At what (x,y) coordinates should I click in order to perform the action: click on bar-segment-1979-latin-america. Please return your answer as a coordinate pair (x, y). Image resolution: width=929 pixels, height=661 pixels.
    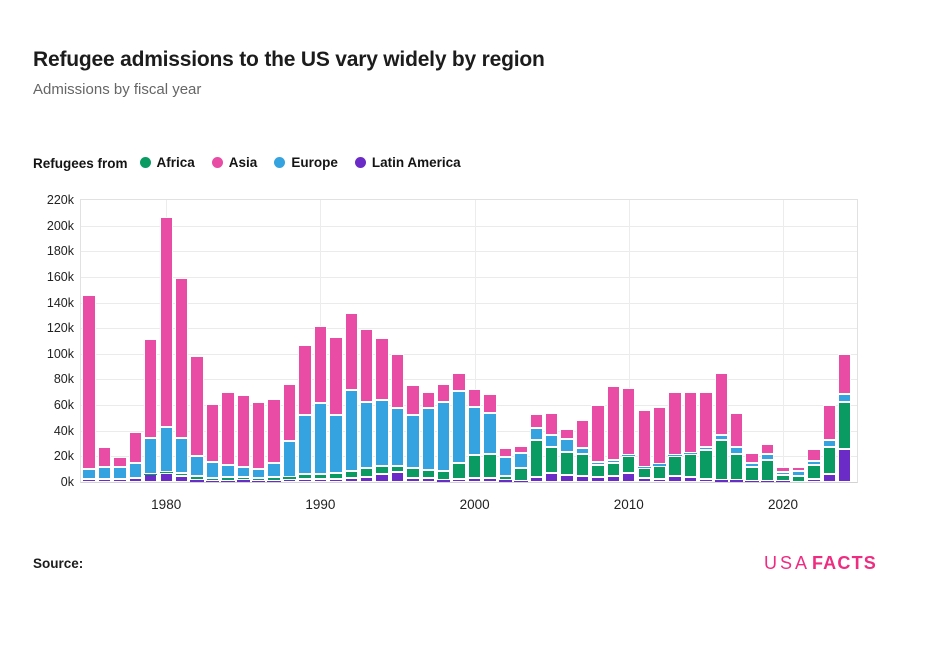
    Looking at the image, I should click on (151, 478).